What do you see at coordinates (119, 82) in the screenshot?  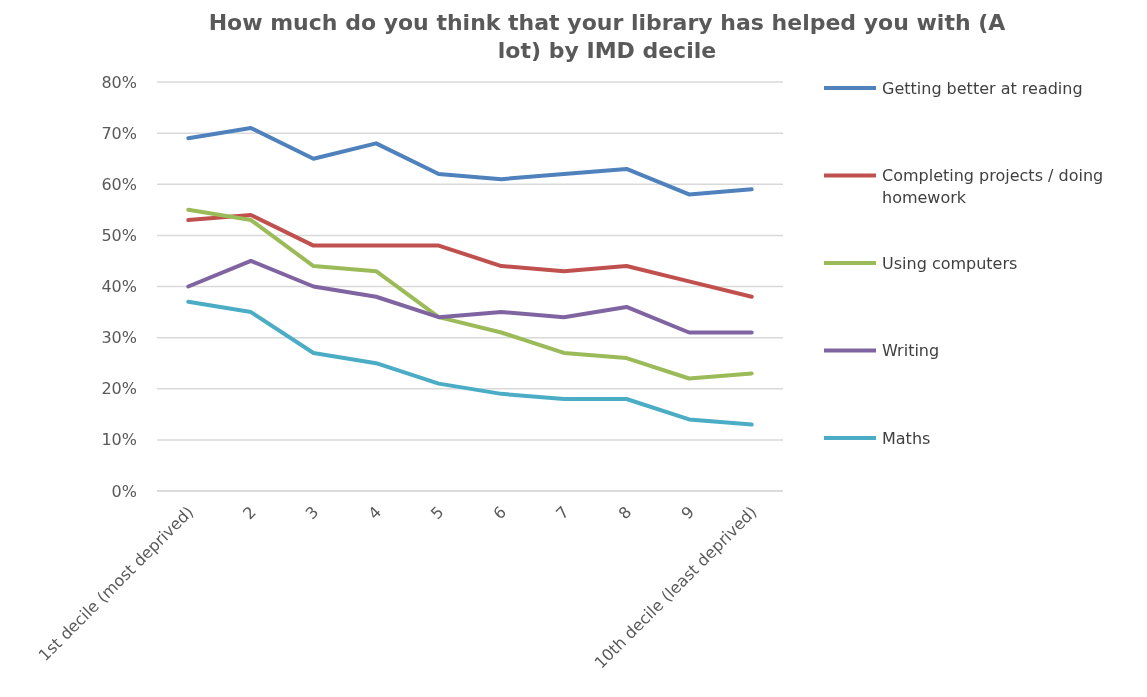 I see `y-tick-label: 80%` at bounding box center [119, 82].